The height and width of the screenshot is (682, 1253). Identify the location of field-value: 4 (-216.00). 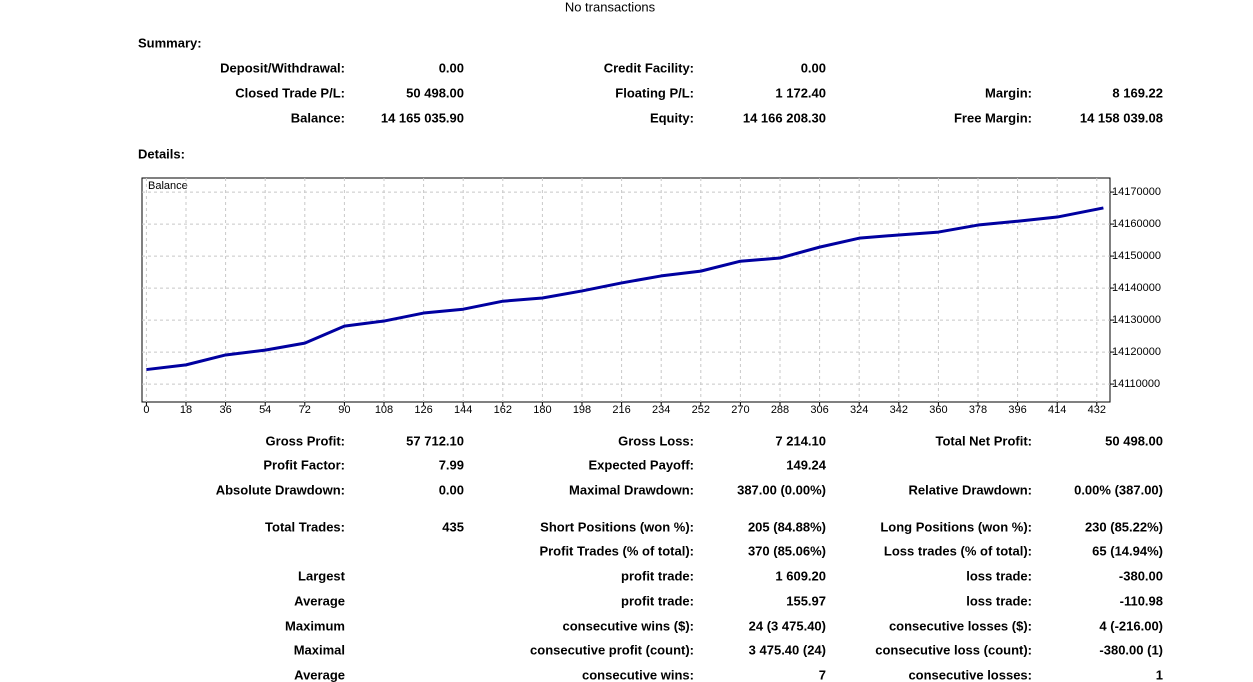
(1131, 625).